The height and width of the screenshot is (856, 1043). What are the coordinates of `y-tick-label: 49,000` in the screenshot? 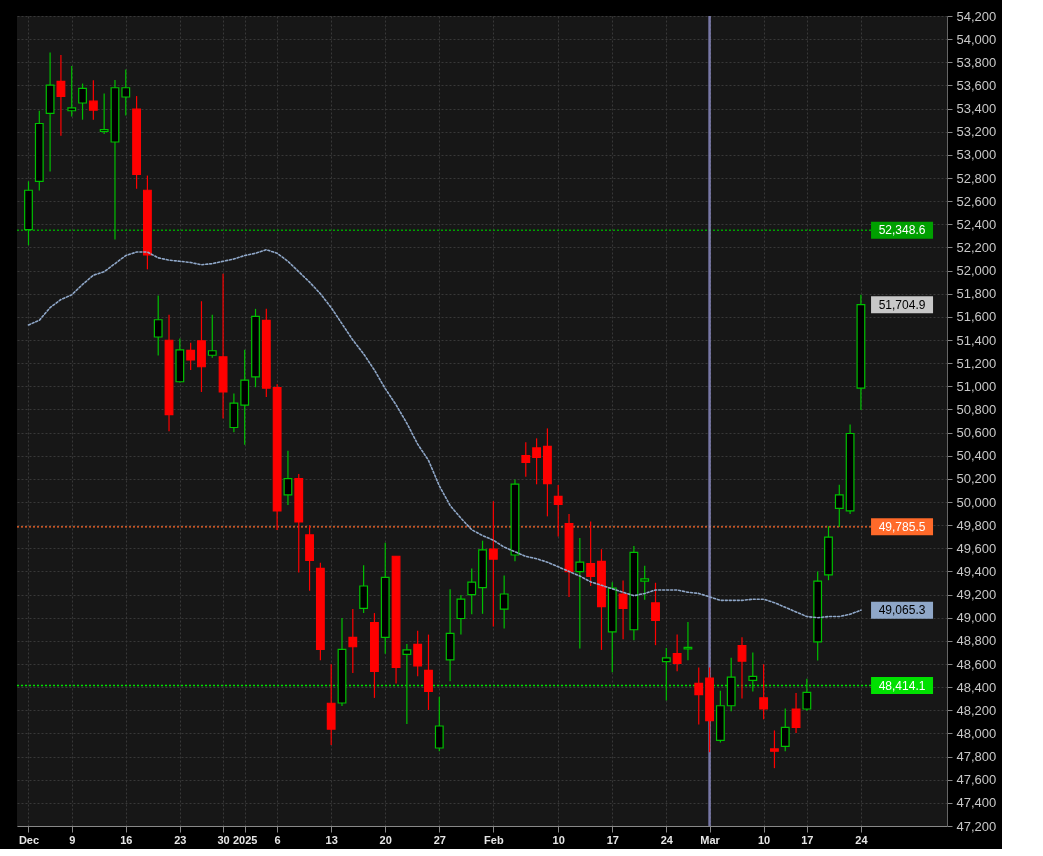 It's located at (976, 618).